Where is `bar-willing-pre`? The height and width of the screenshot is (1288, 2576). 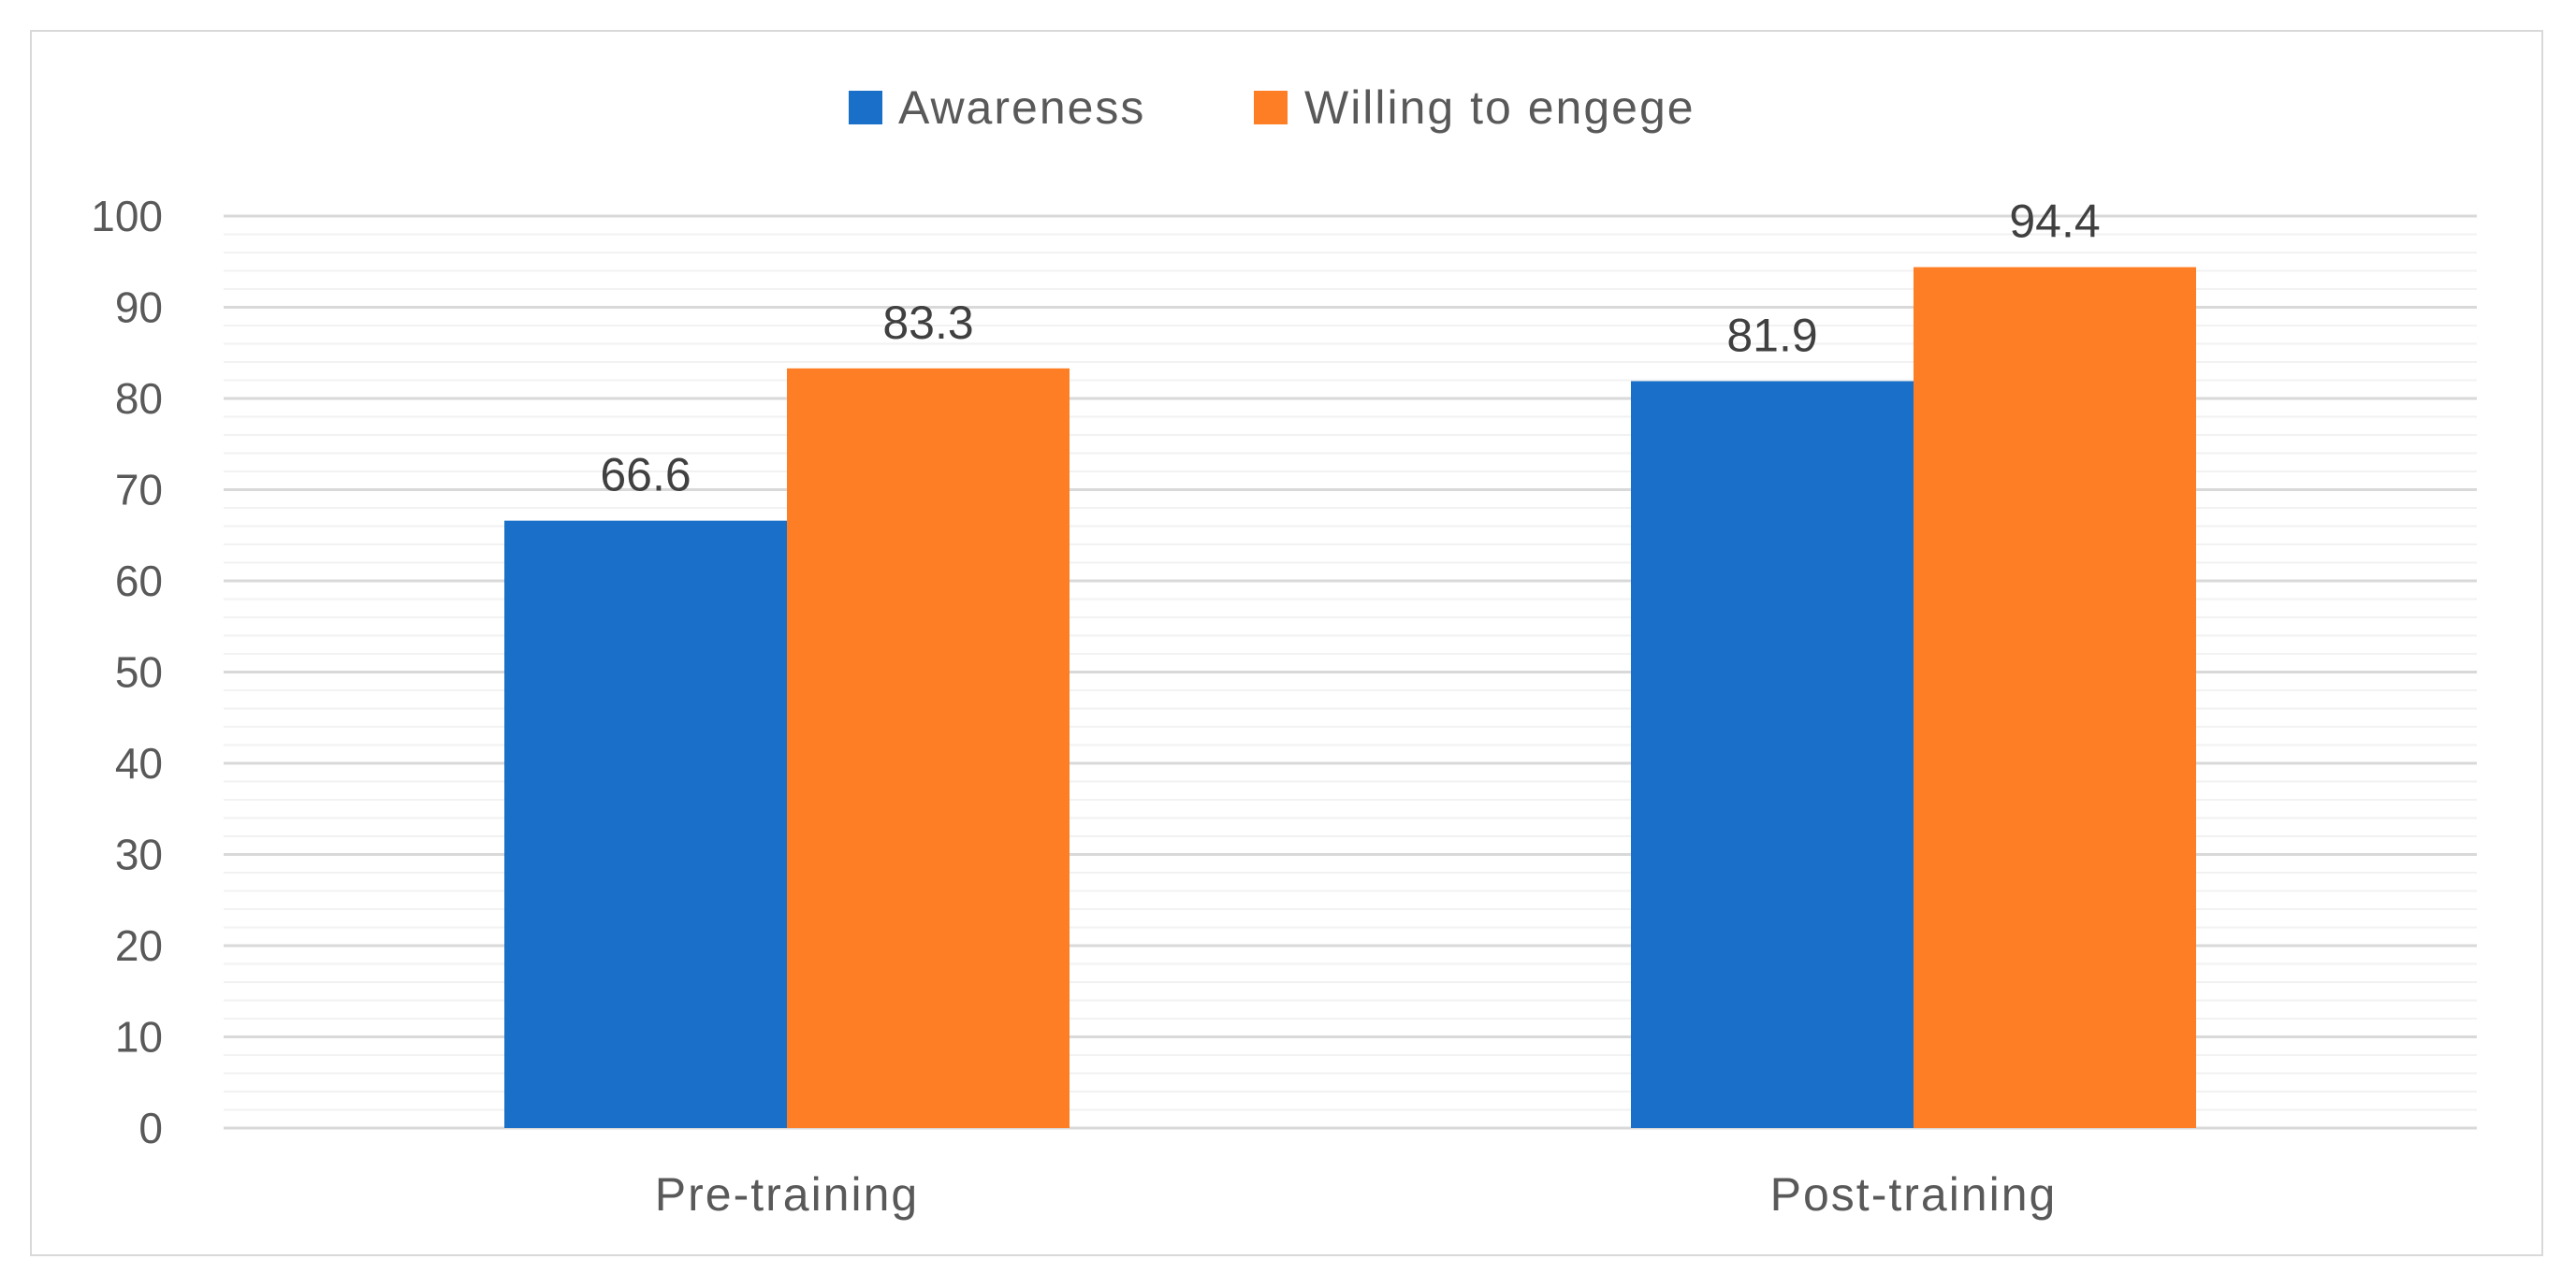
bar-willing-pre is located at coordinates (928, 748).